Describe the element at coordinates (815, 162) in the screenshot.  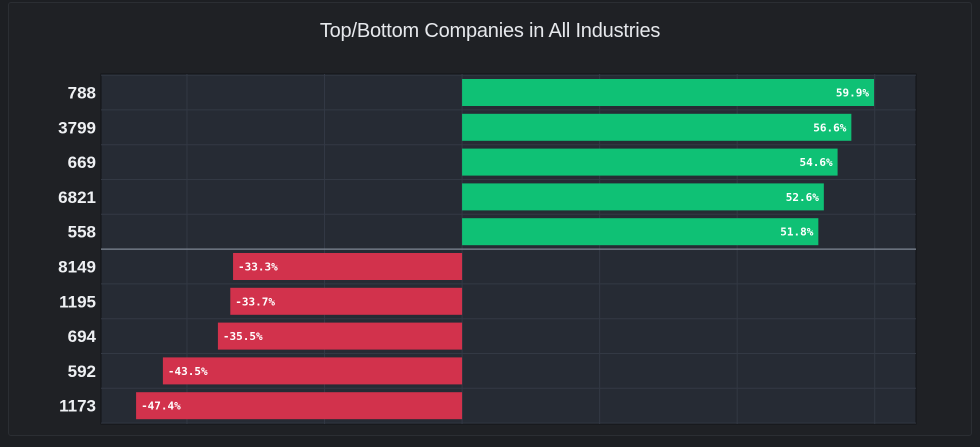
I see `bar-value-label: 54.6%` at that location.